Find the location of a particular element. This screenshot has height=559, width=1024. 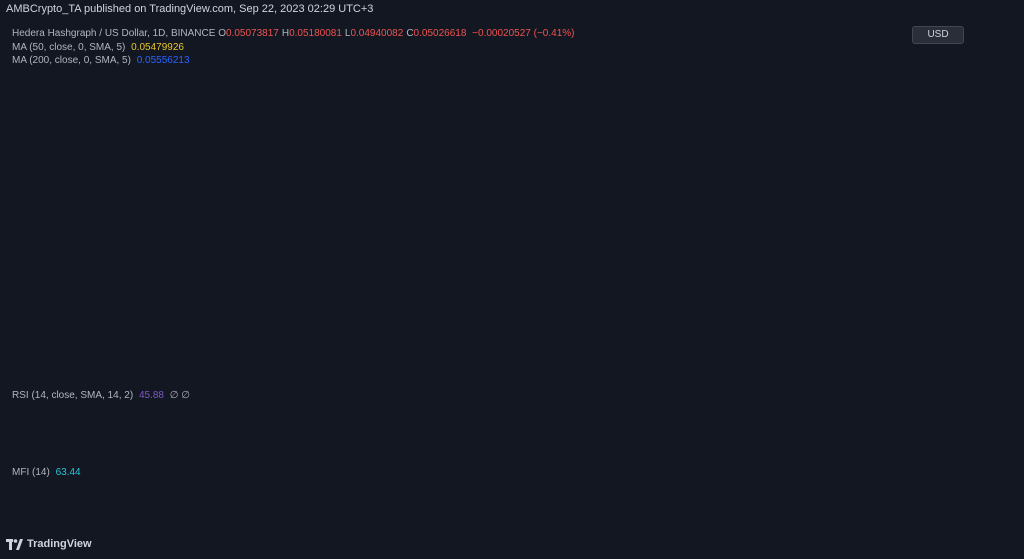

mfi-label: MFI (14) is located at coordinates (31, 472).